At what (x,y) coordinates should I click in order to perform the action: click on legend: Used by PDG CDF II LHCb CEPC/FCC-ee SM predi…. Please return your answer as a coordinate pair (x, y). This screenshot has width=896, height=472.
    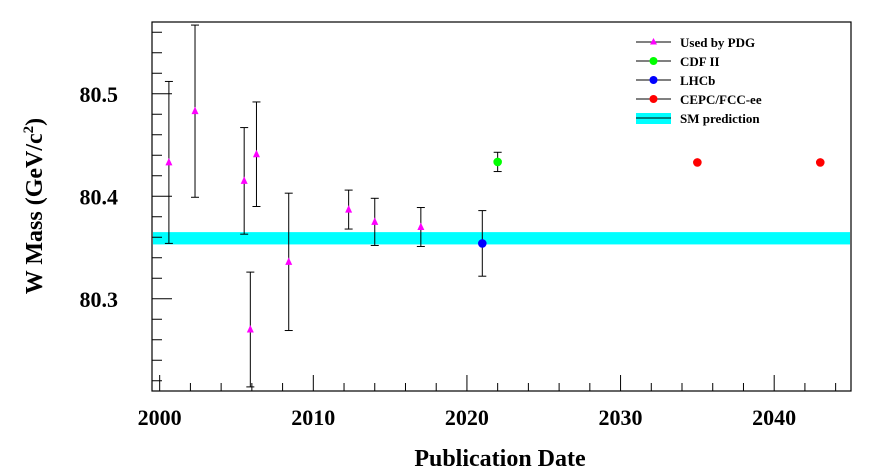
    Looking at the image, I should click on (699, 80).